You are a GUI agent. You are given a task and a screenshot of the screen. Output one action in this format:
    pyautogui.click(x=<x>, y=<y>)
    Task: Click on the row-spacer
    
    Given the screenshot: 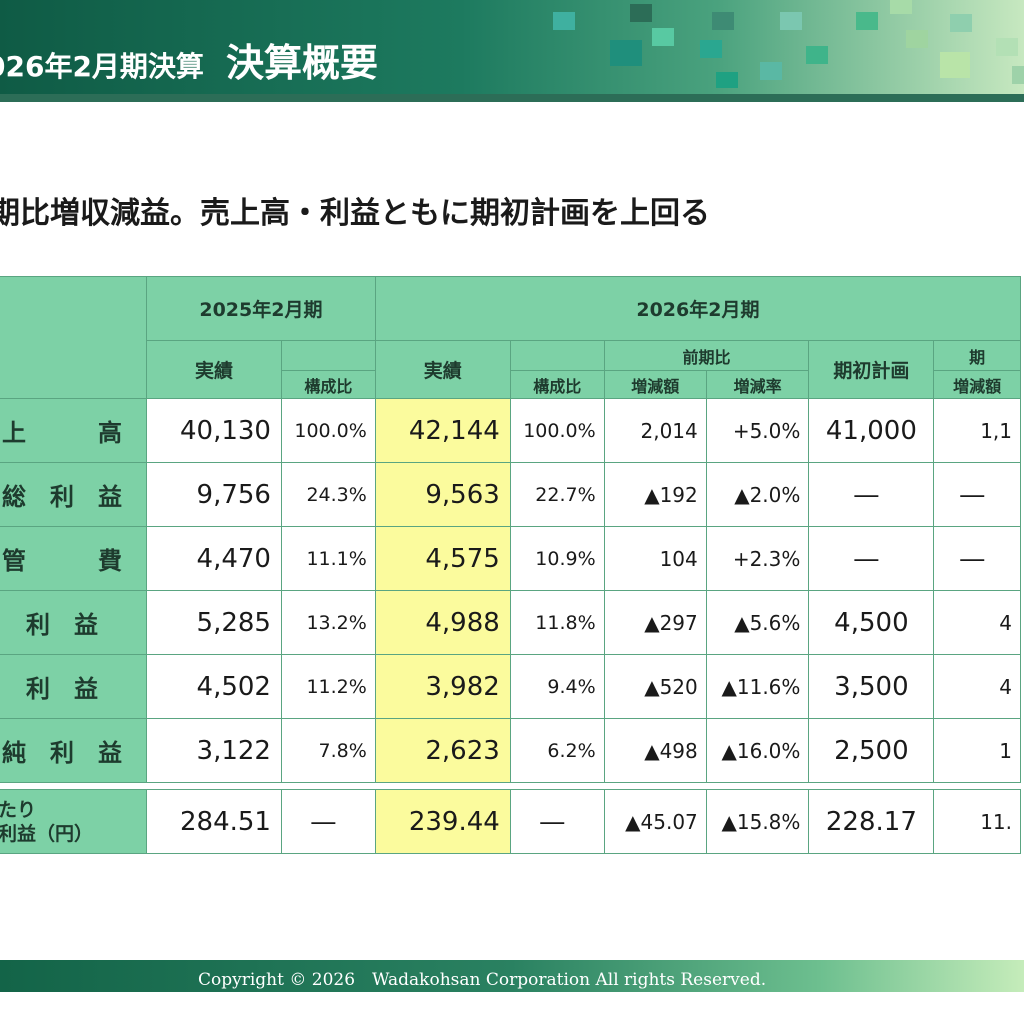 What is the action you would take?
    pyautogui.click(x=510, y=786)
    